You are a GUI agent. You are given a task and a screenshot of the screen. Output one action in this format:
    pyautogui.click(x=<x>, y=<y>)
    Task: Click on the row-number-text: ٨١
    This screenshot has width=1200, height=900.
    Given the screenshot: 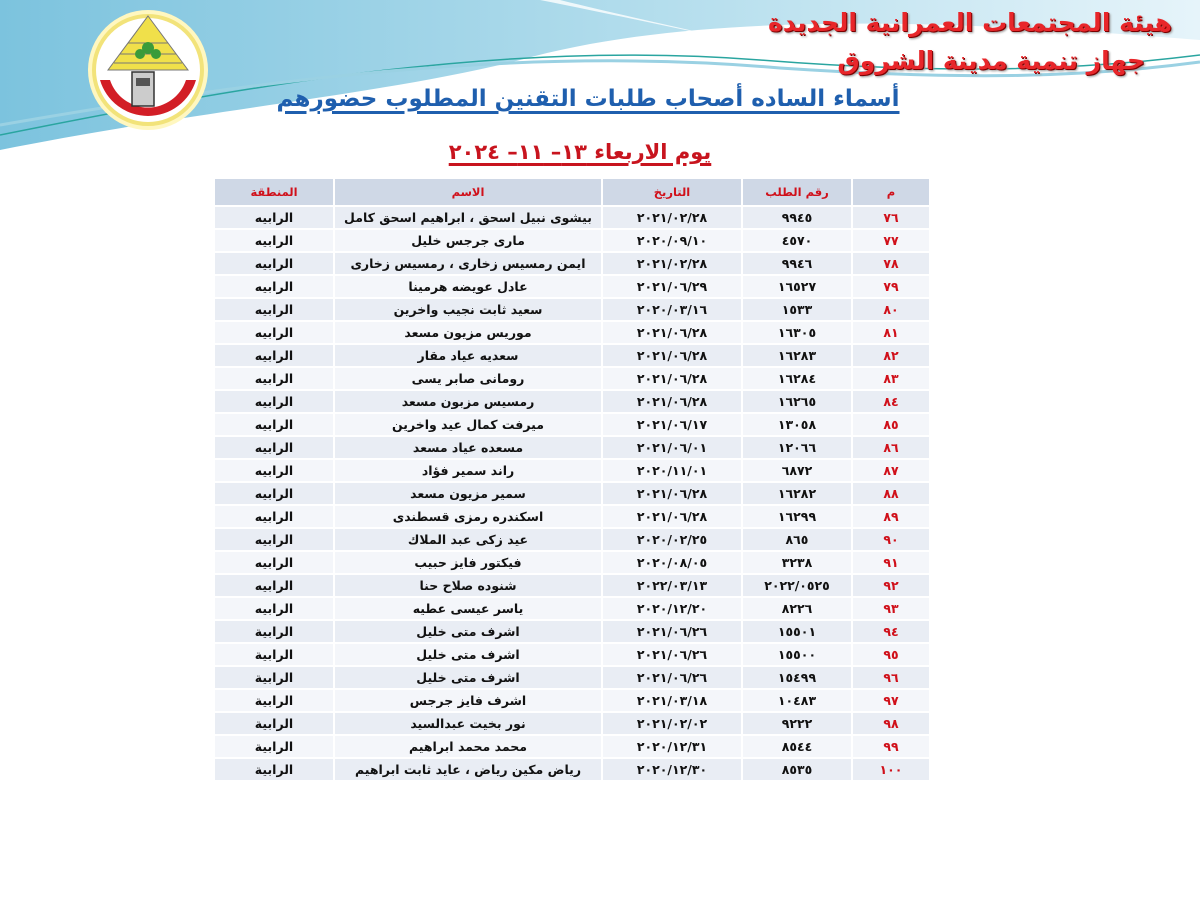 What is the action you would take?
    pyautogui.click(x=891, y=332)
    